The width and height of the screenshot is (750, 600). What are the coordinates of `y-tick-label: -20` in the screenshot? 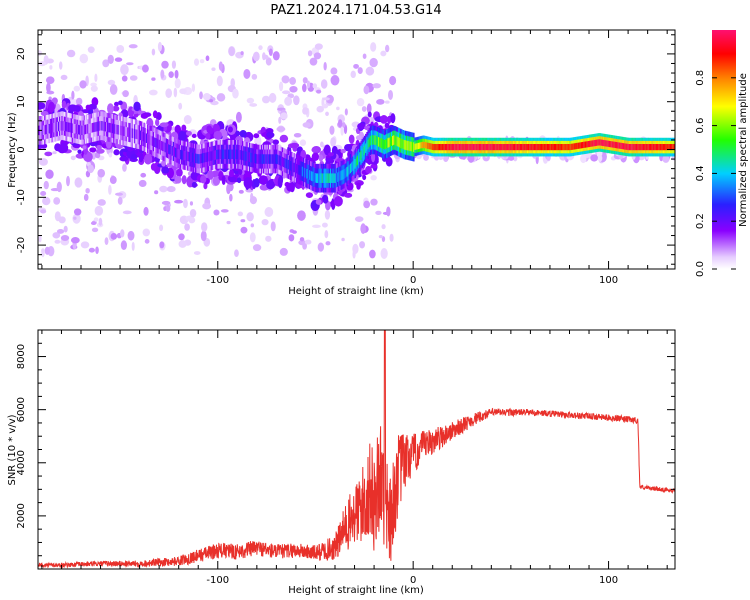 It's located at (21, 245).